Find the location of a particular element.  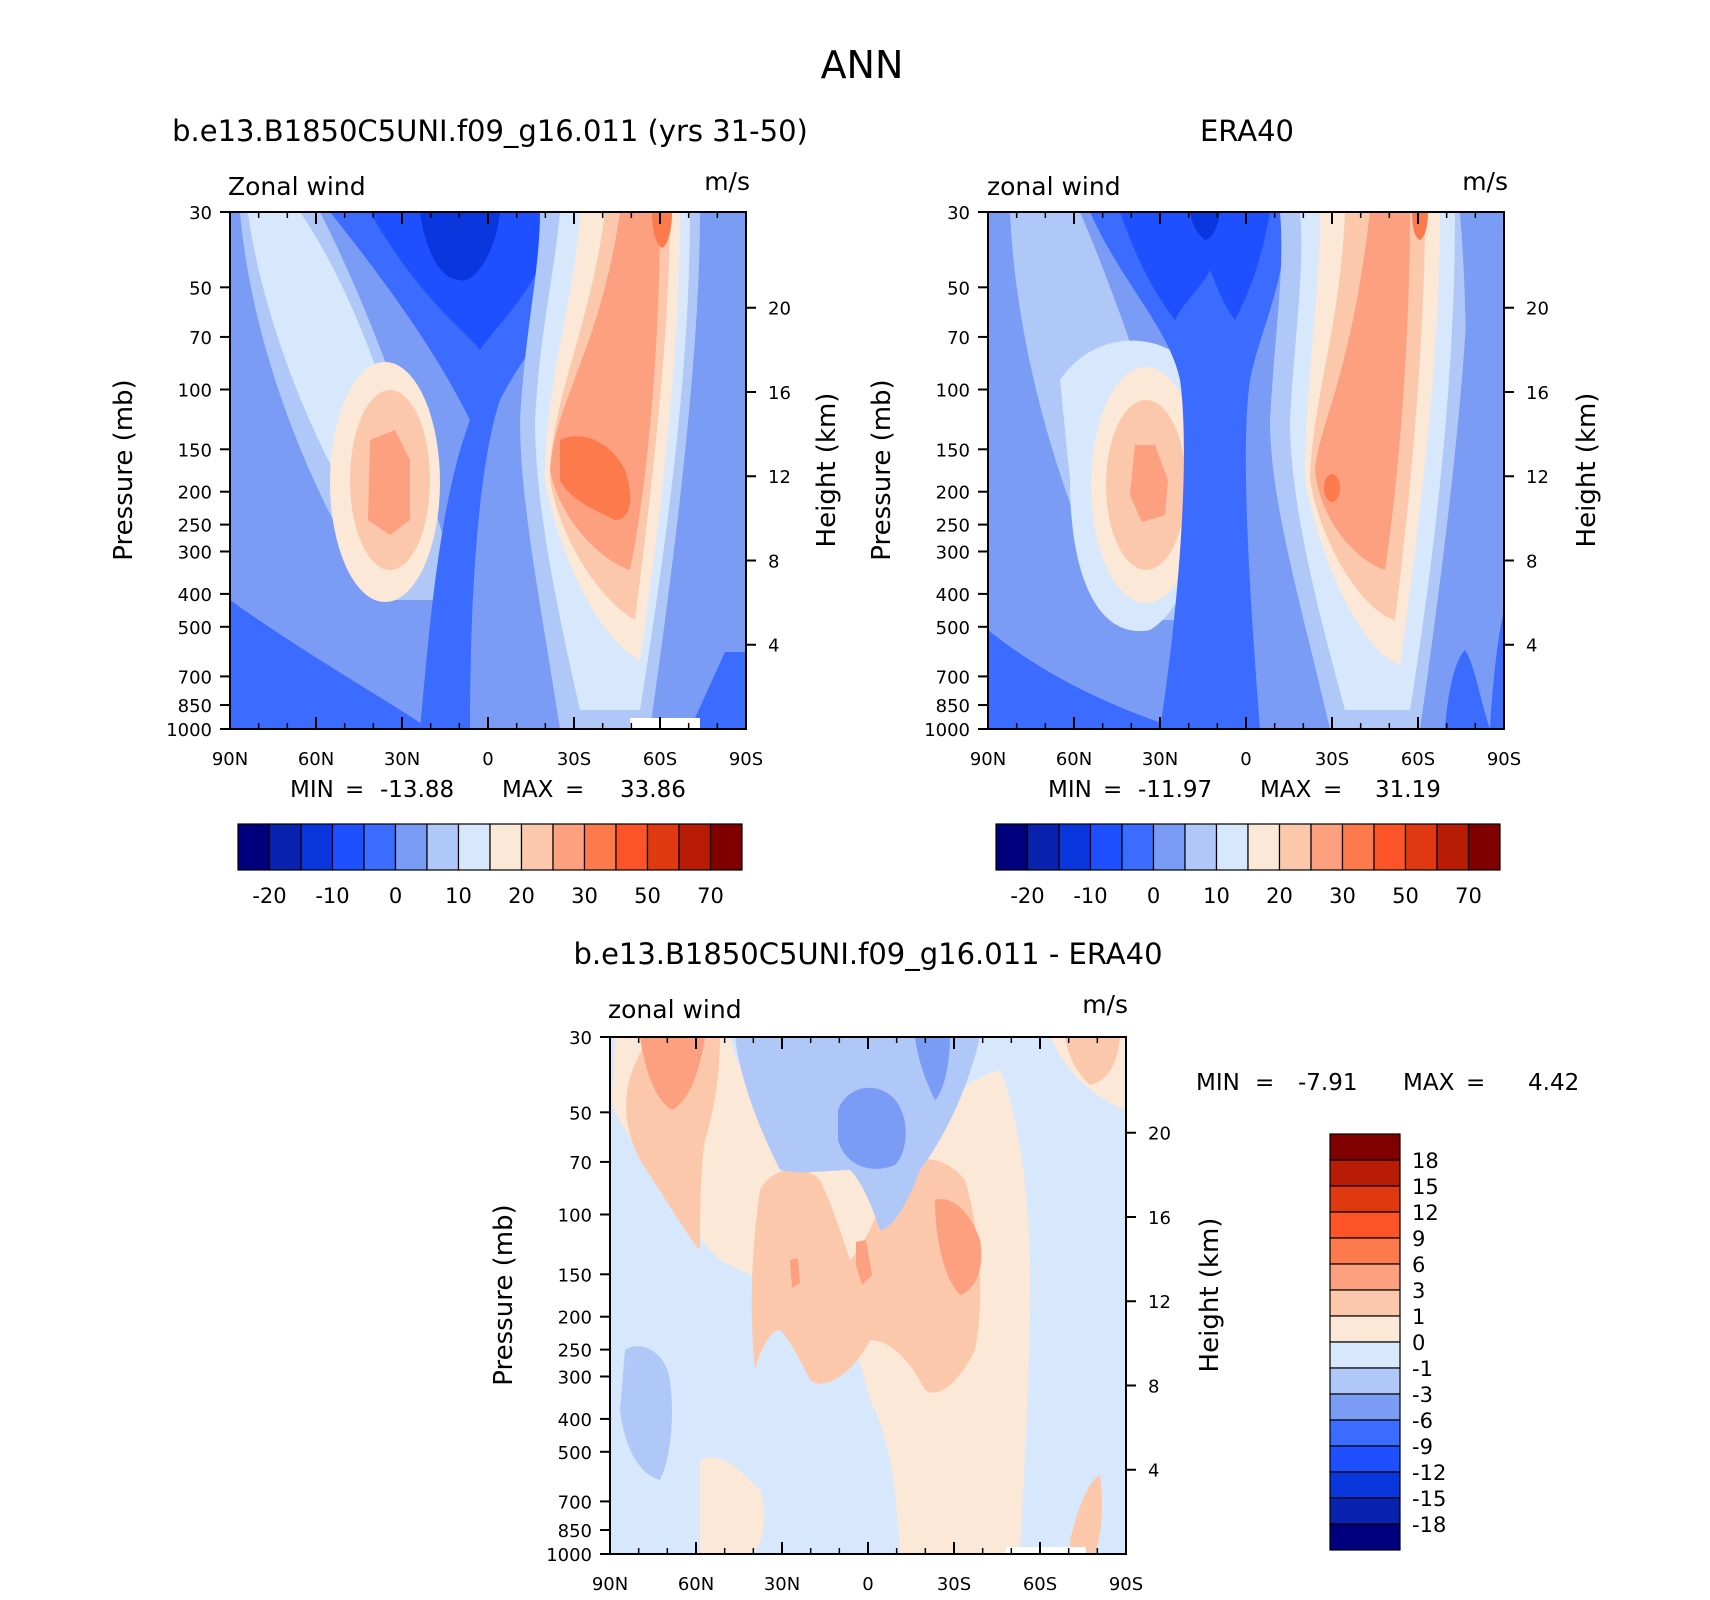

panel-model-y-title: Pressure (mb) is located at coordinates (124, 469).